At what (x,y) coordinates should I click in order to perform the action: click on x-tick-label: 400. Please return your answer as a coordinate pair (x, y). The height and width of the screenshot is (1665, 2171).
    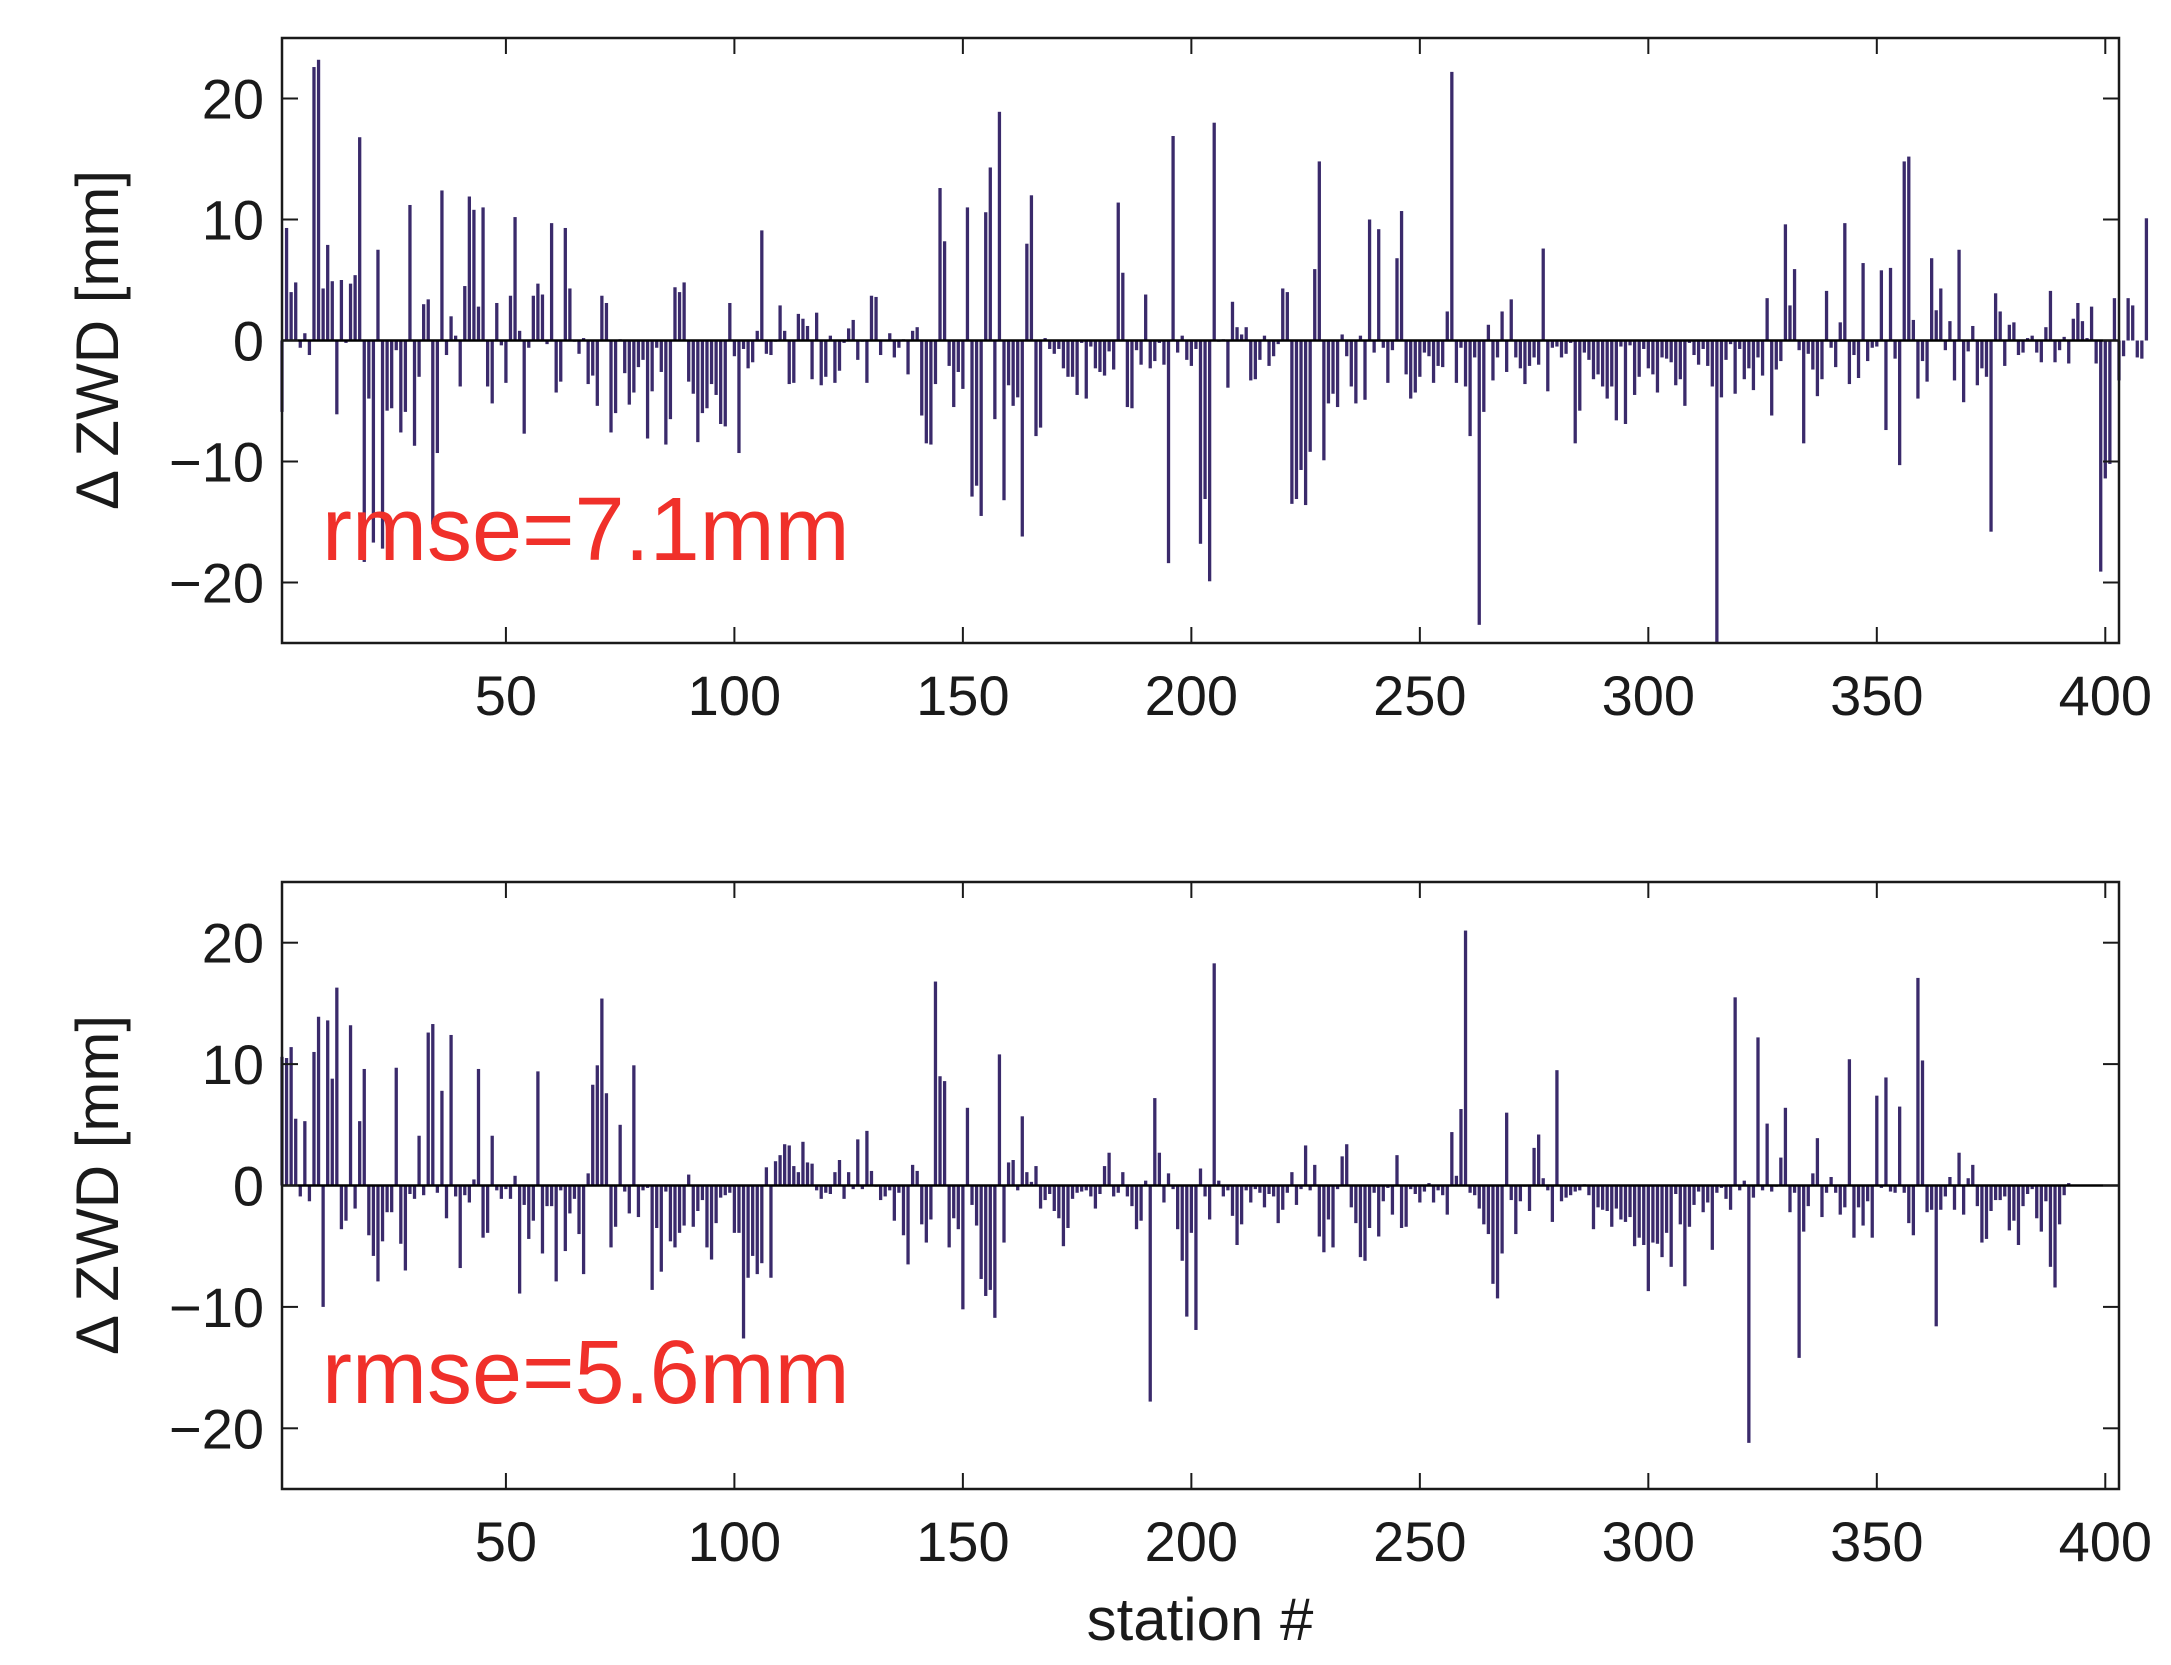
    Looking at the image, I should click on (2105, 1541).